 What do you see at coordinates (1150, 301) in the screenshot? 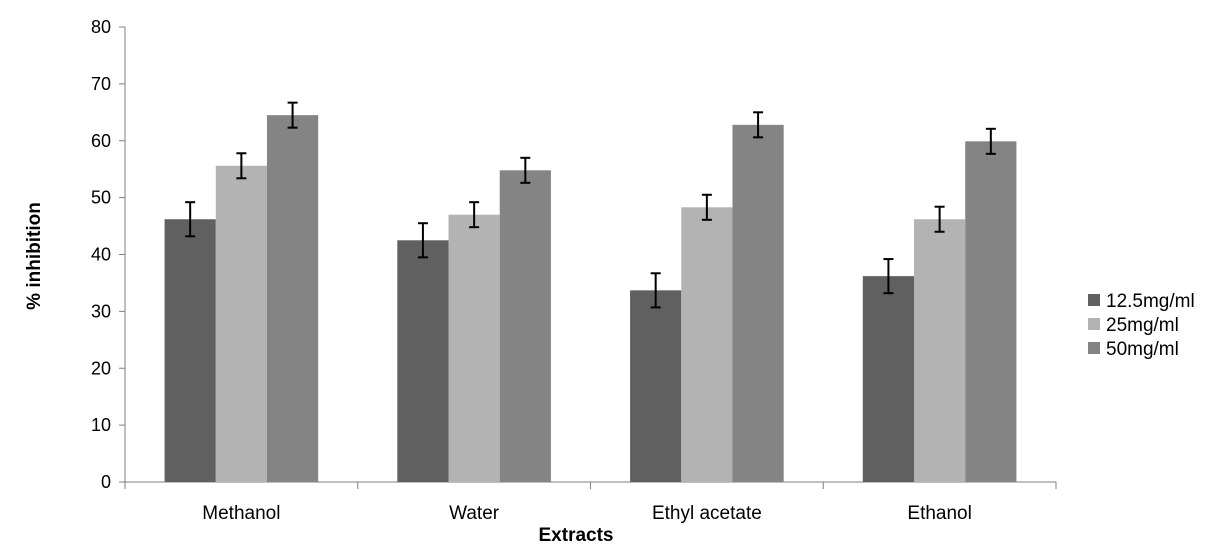
I see `legend-label: 12.5mg/ml` at bounding box center [1150, 301].